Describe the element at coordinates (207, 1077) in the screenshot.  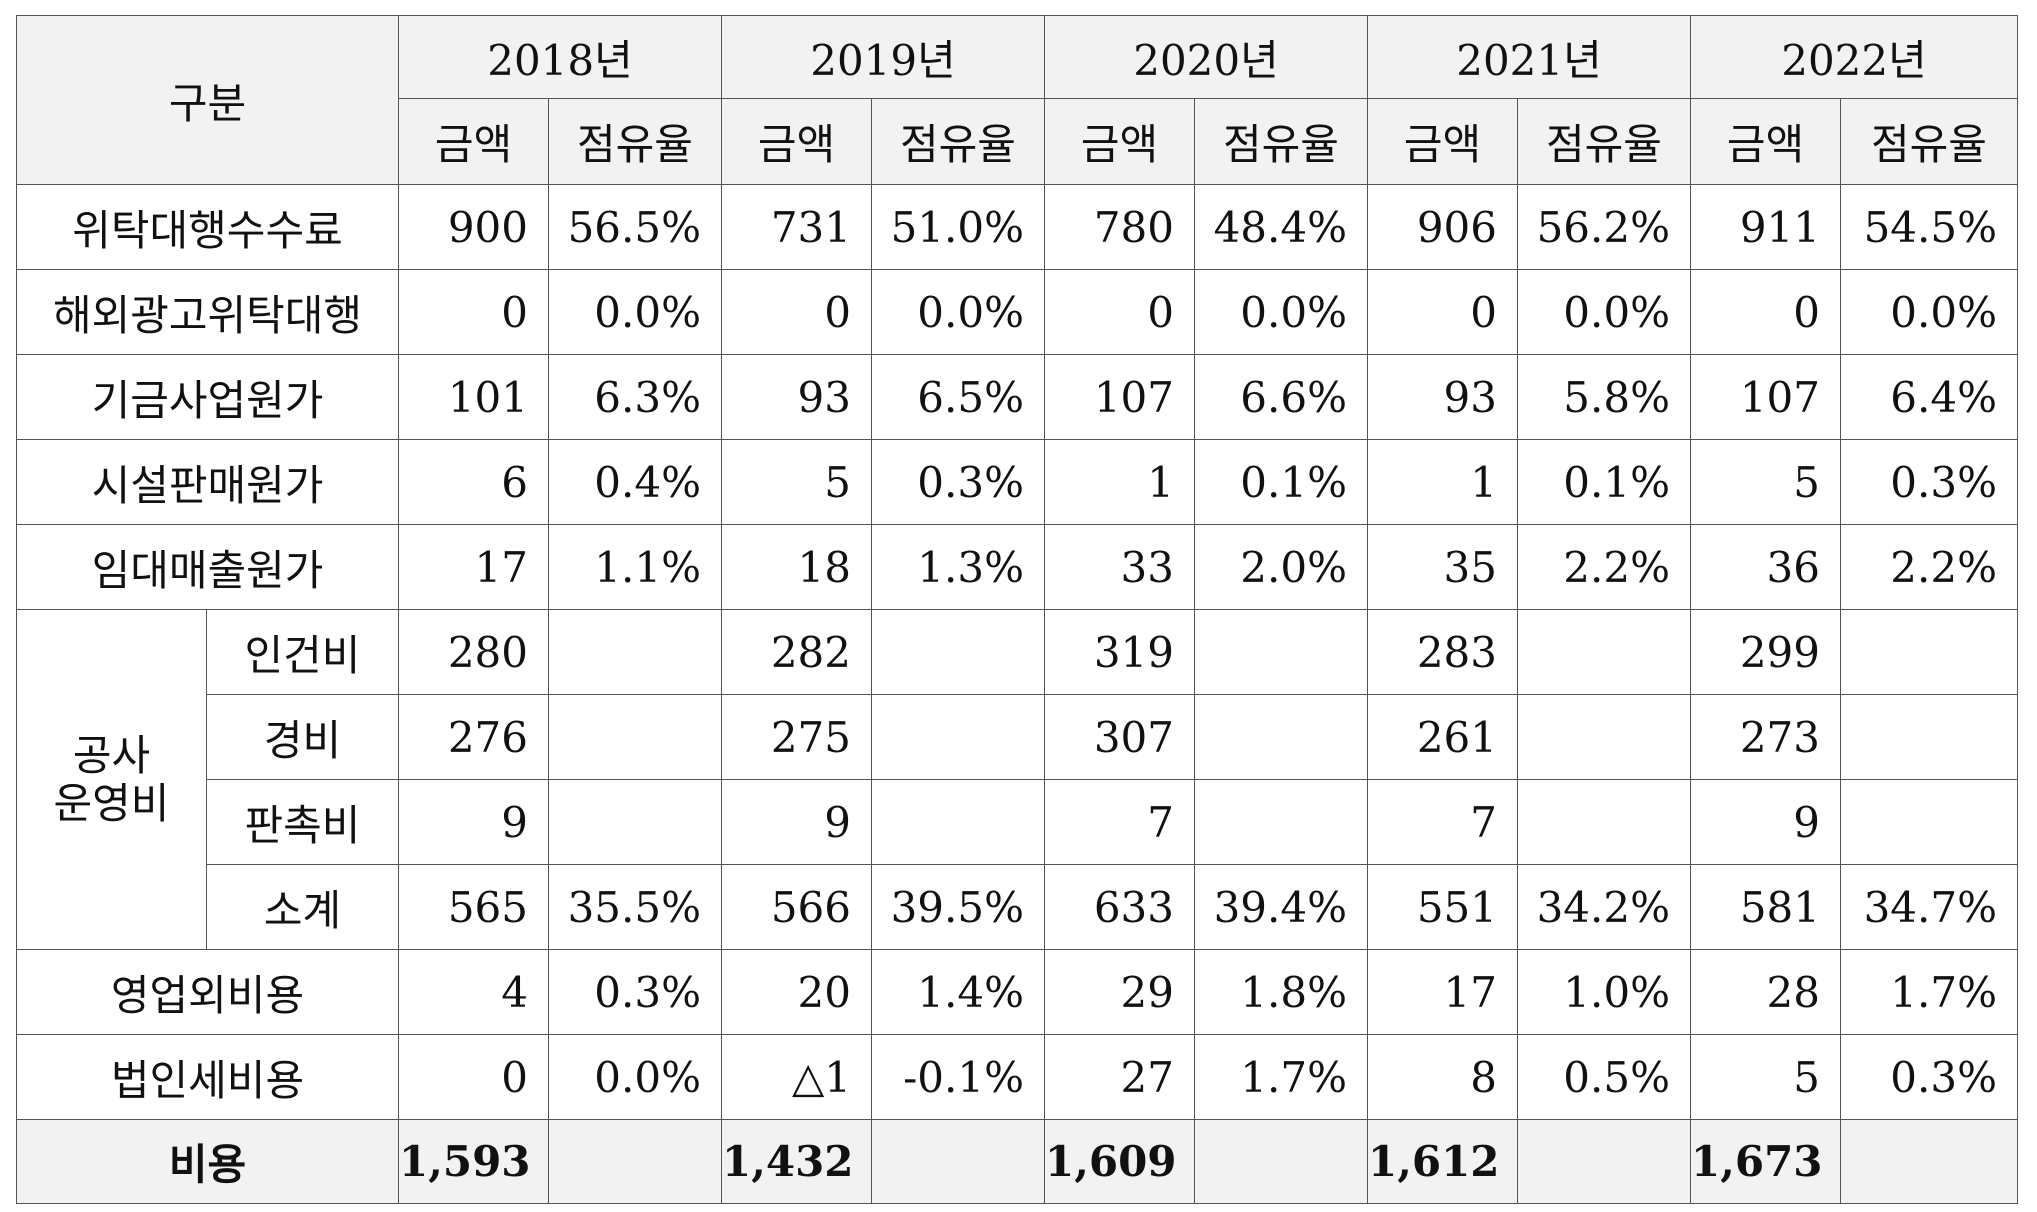
I see `row-label: 법인세비용` at that location.